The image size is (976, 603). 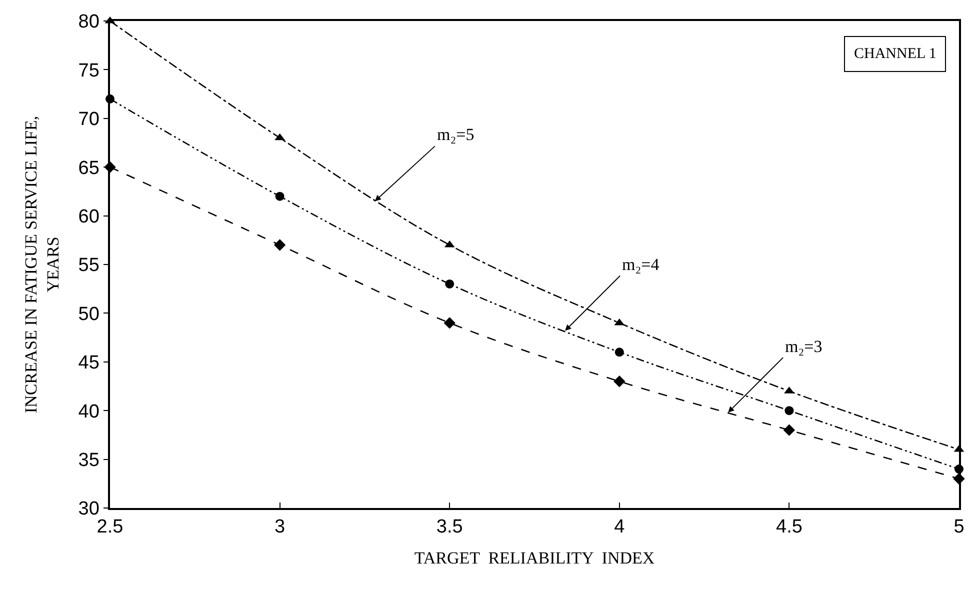 What do you see at coordinates (641, 264) in the screenshot?
I see `annotation: m₂=4` at bounding box center [641, 264].